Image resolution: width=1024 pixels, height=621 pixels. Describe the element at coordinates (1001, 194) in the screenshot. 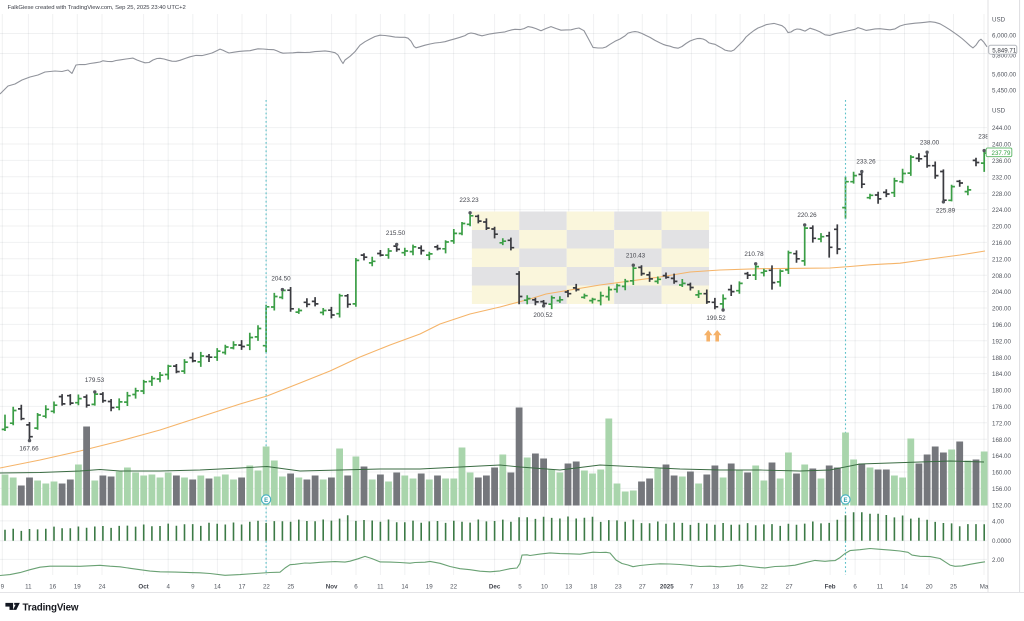

I see `svg-text: 228.00` at that location.